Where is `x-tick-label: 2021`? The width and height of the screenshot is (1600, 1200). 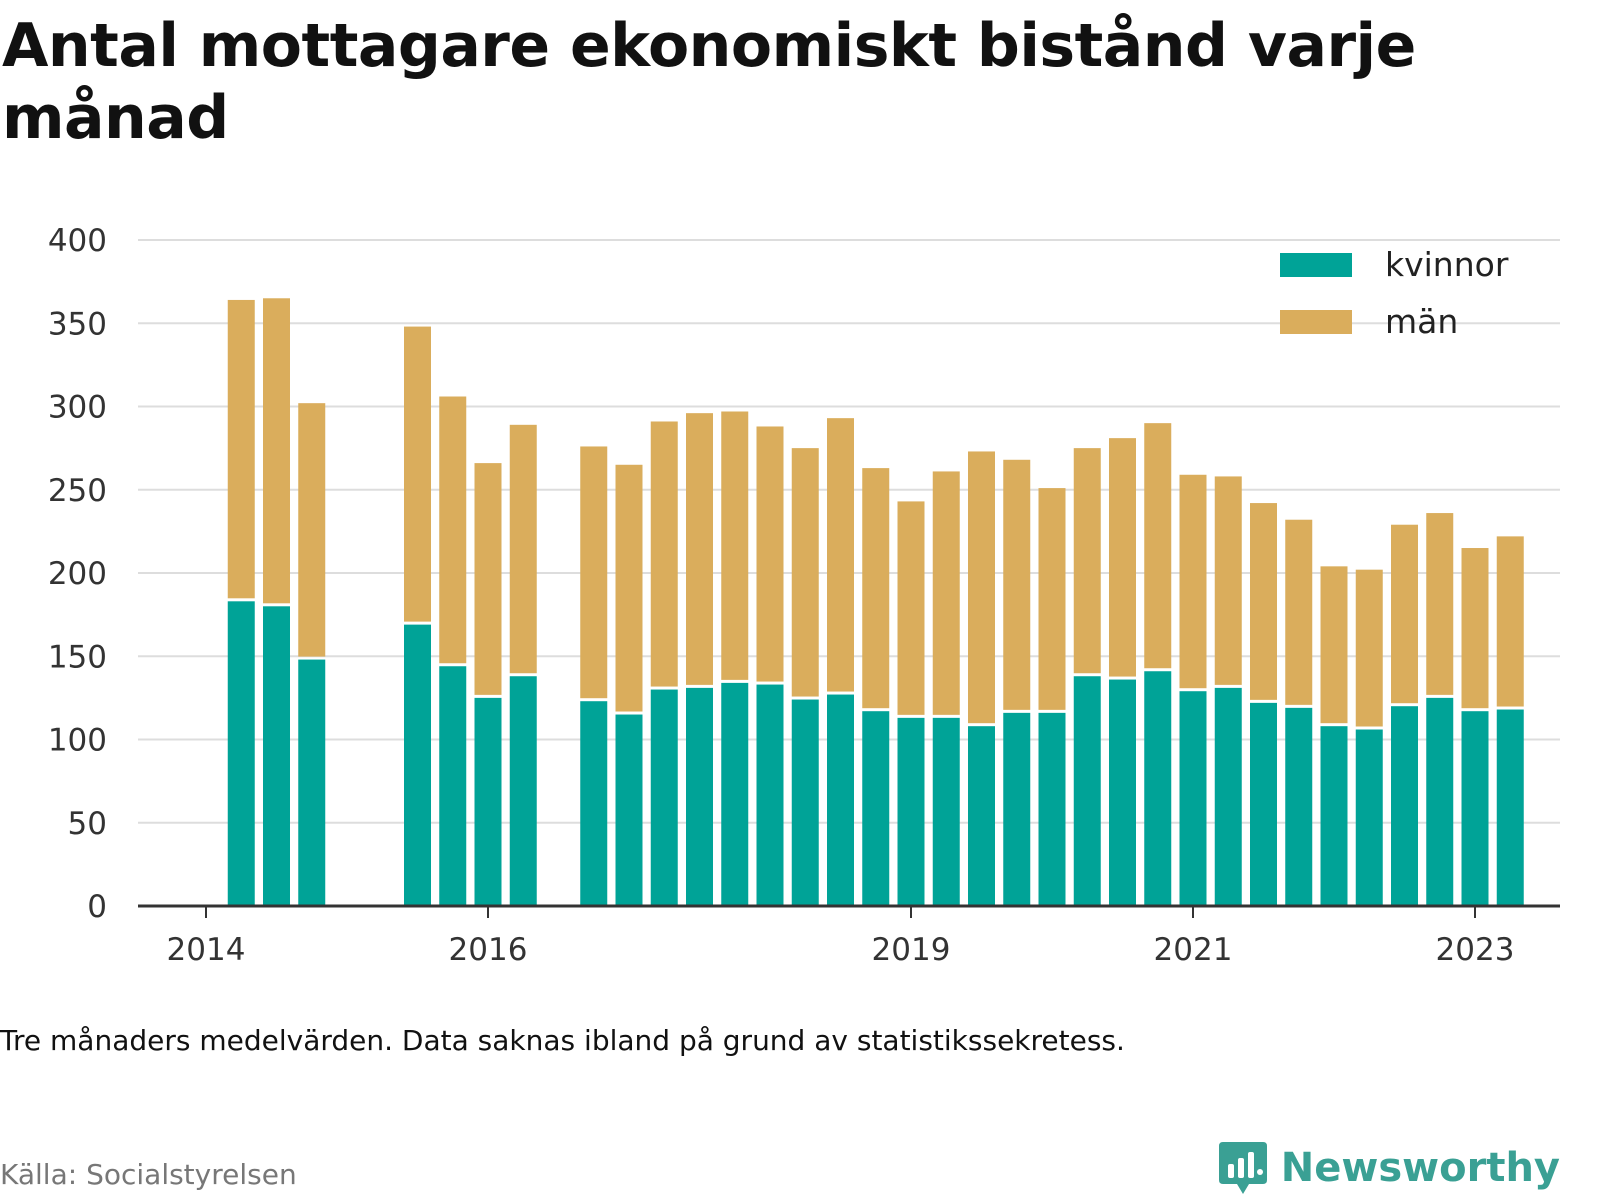 x-tick-label: 2021 is located at coordinates (1193, 950).